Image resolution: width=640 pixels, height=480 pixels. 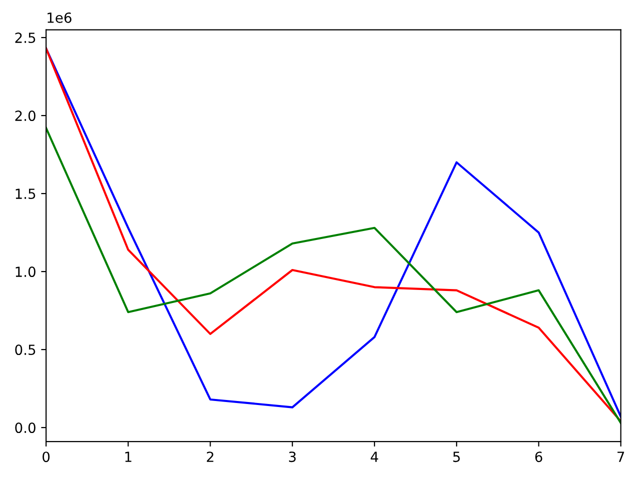 What do you see at coordinates (46, 457) in the screenshot?
I see `x-tick-label: 0` at bounding box center [46, 457].